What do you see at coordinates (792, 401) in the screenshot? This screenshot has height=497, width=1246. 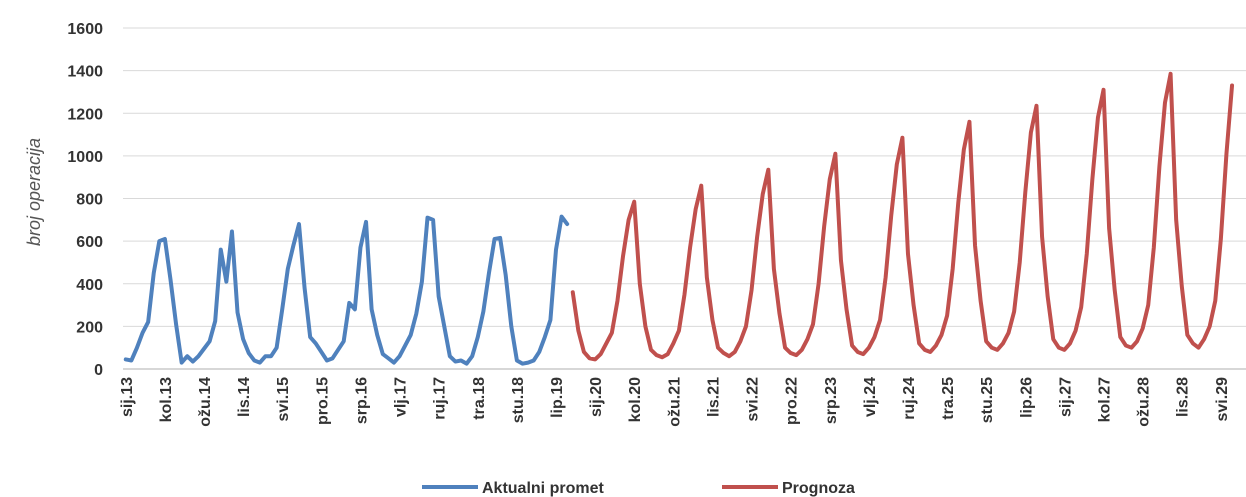 I see `x-tick-label: pro.22` at bounding box center [792, 401].